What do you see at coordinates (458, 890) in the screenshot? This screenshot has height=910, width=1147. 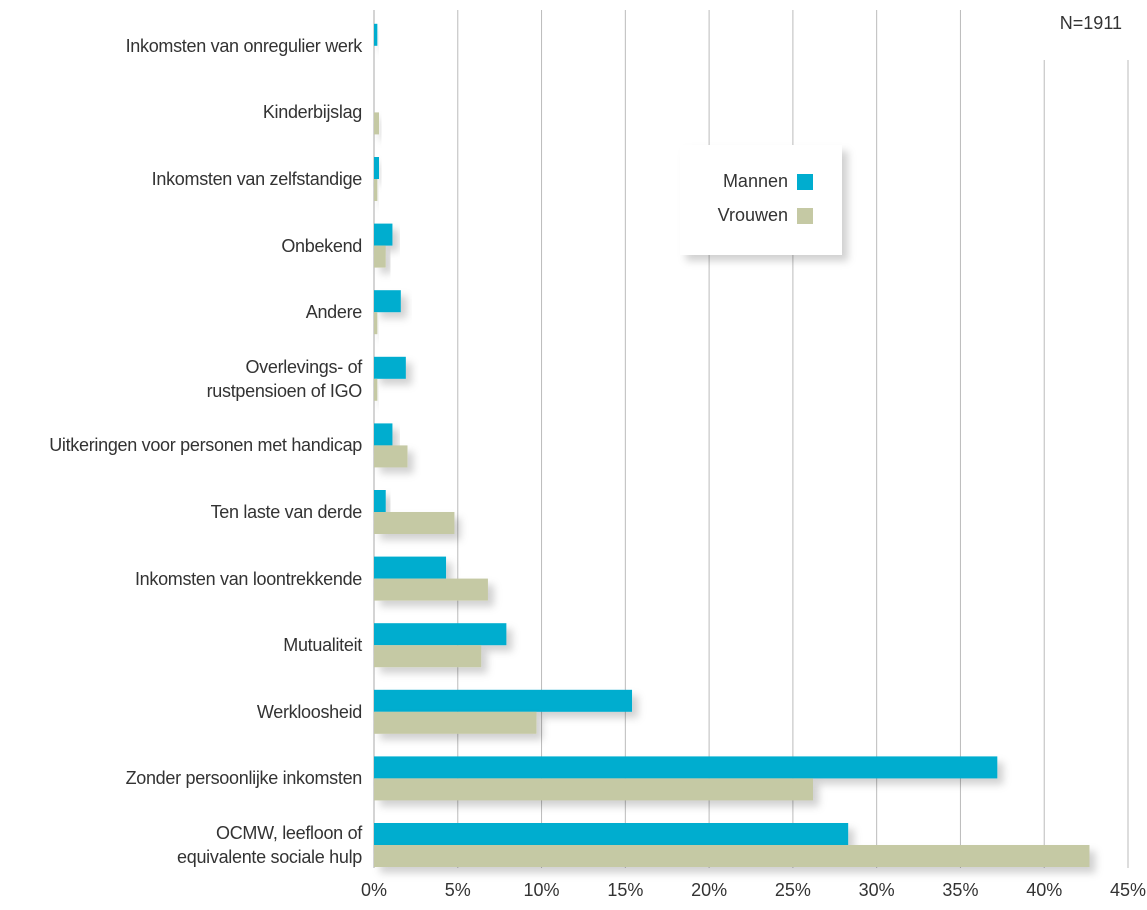 I see `x-tick-label: 5%` at bounding box center [458, 890].